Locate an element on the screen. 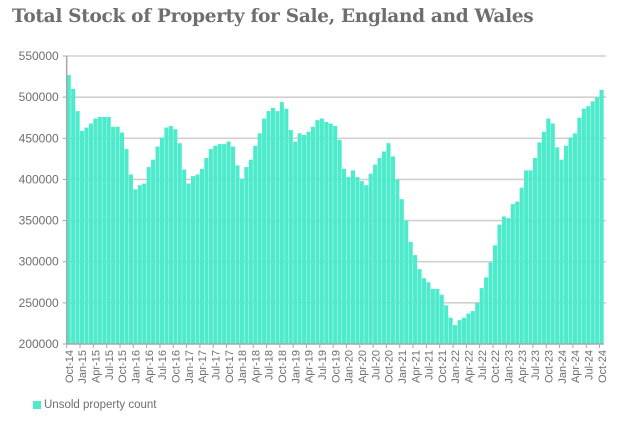 The image size is (624, 424). x-tick-label: Jul-16 is located at coordinates (163, 365).